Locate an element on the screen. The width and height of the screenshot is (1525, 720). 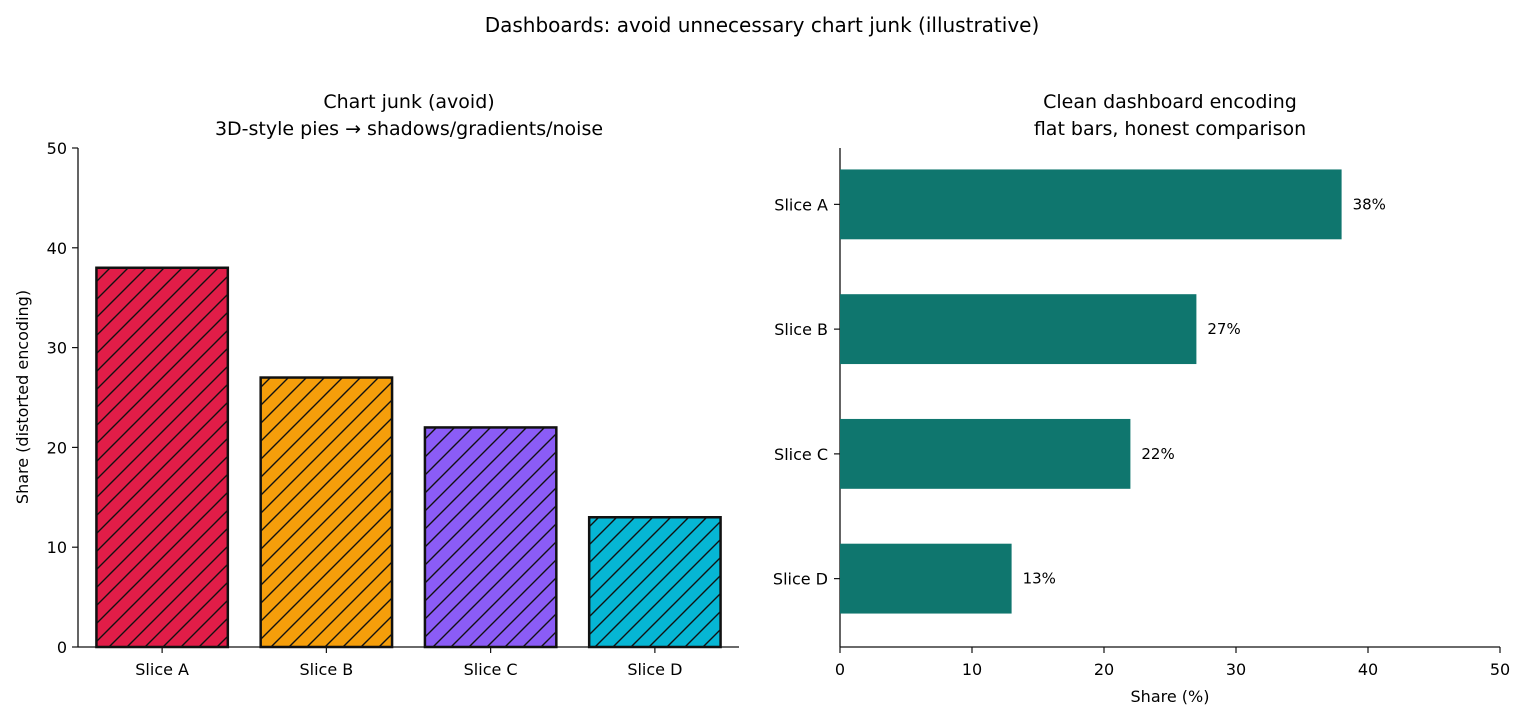
right-x-tick-label: 20 is located at coordinates (1104, 669).